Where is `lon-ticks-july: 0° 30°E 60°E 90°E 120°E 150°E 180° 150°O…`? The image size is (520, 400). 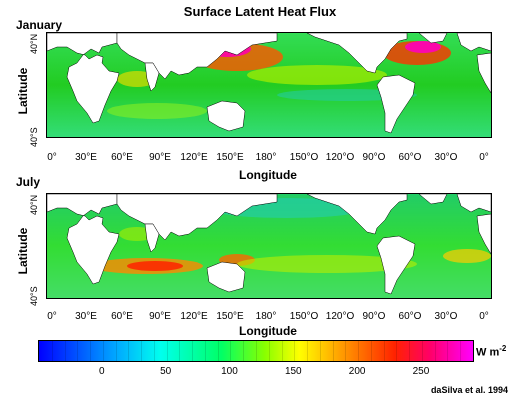
lon-ticks-july: 0° 30°E 60°E 90°E 120°E 150°E 180° 150°O… is located at coordinates (268, 317).